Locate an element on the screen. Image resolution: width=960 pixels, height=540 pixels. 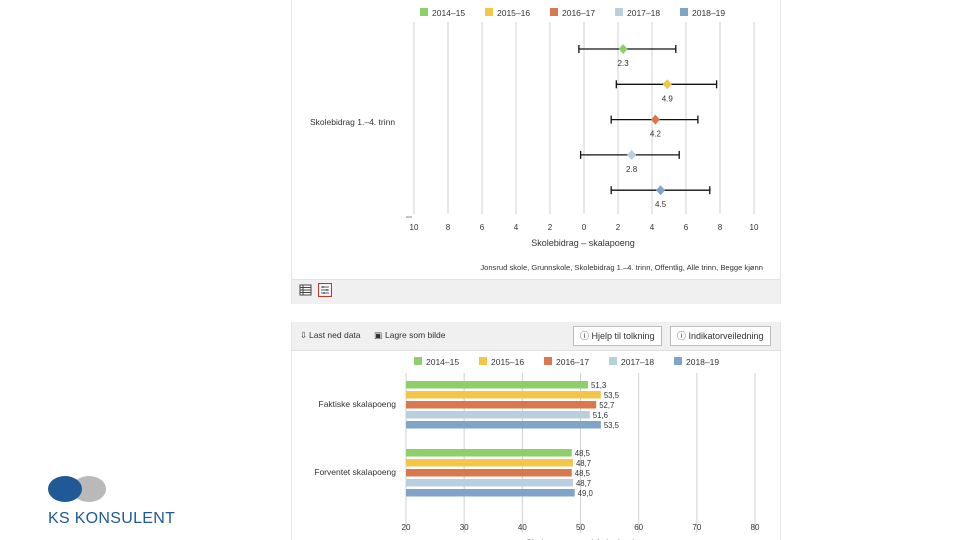
x-tick-label: 40 is located at coordinates (522, 527).